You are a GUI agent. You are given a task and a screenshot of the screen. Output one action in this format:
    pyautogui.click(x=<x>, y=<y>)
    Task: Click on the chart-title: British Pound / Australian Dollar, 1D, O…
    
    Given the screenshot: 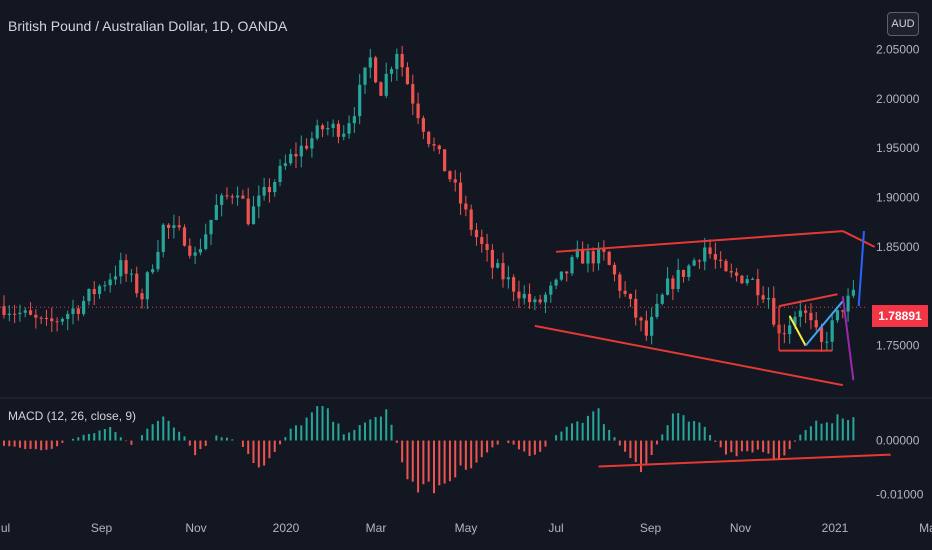 What is the action you would take?
    pyautogui.click(x=148, y=26)
    